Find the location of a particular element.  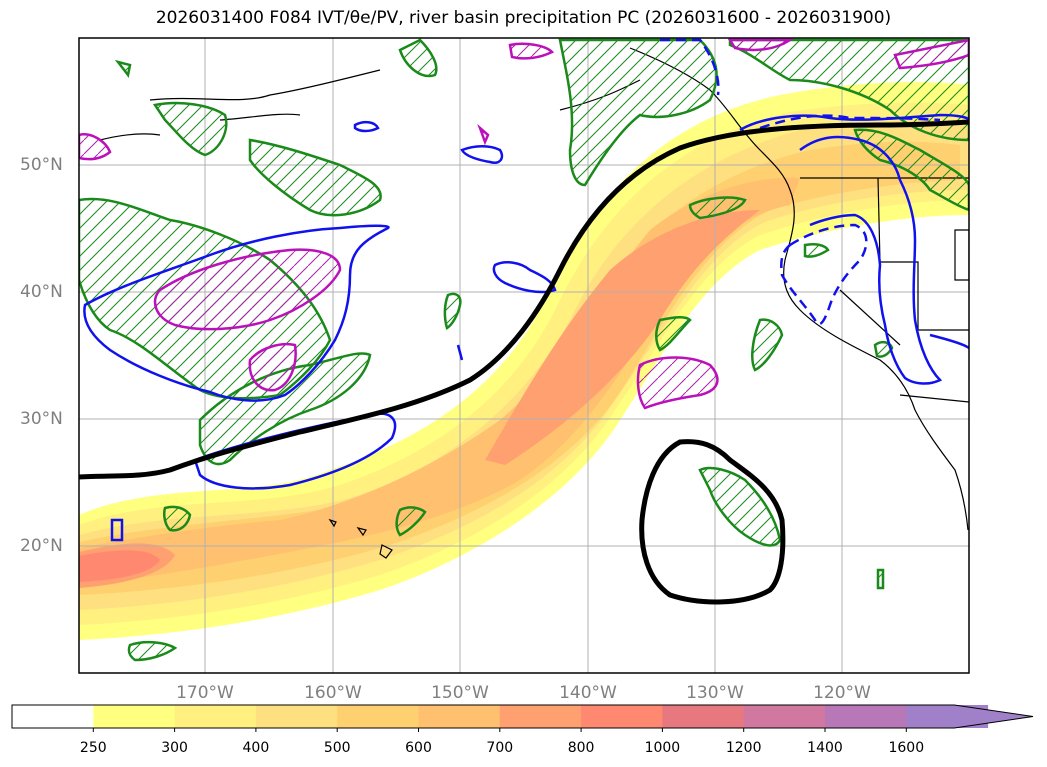

colorbar-tick-label: 1400 is located at coordinates (825, 748).